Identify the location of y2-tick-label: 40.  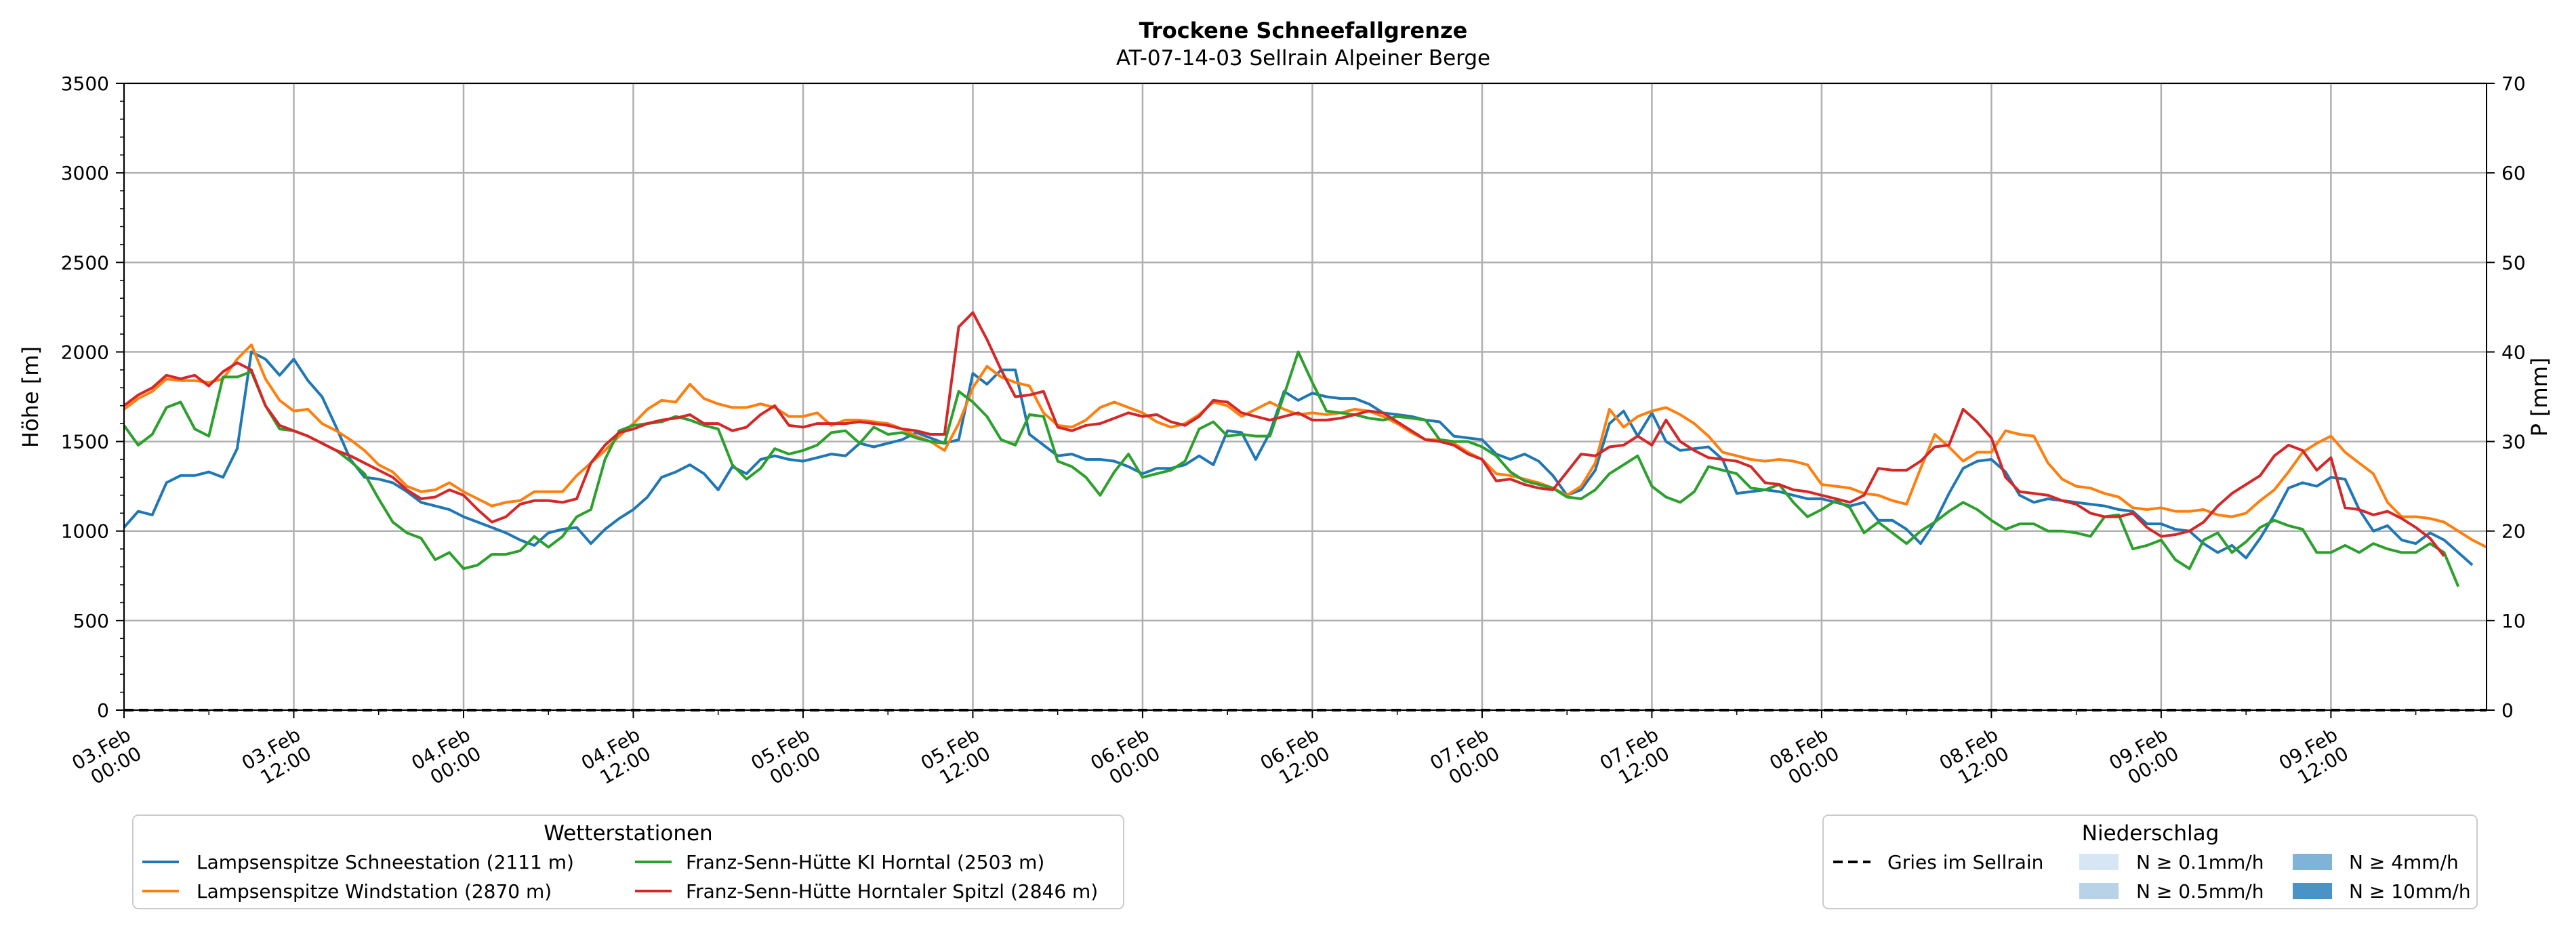
(2514, 352).